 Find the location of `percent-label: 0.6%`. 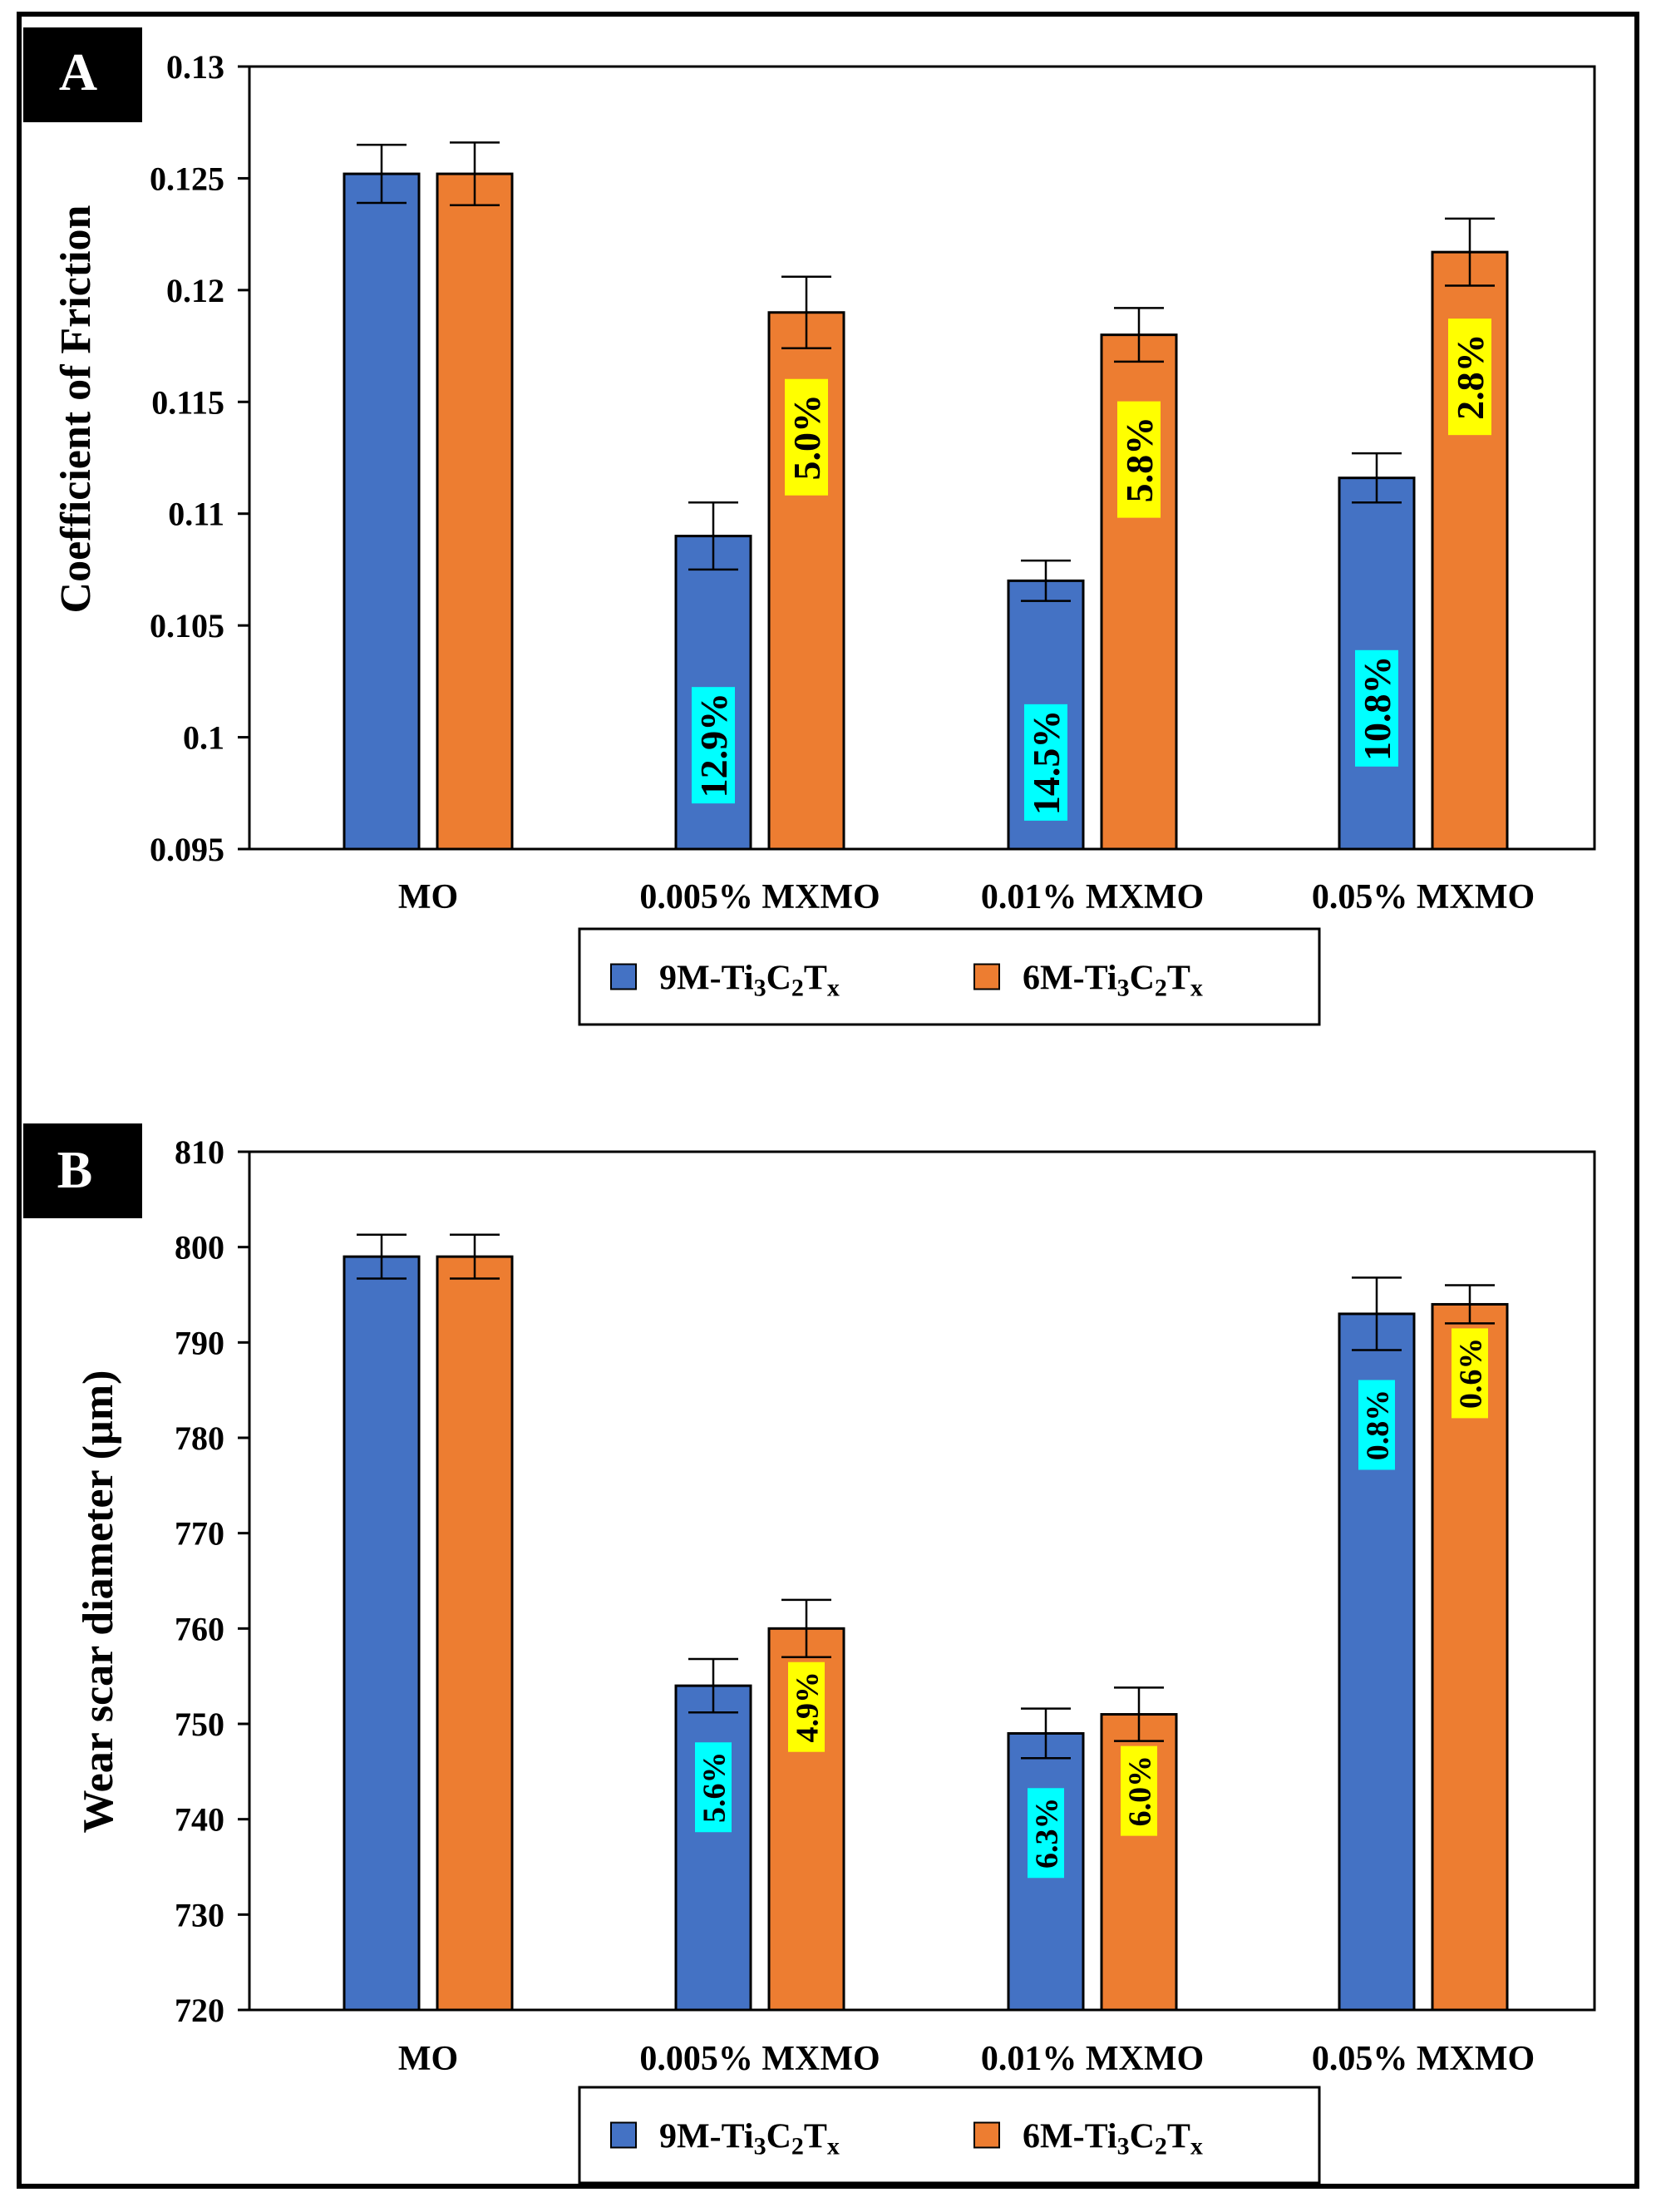

percent-label: 0.6% is located at coordinates (1470, 1374).